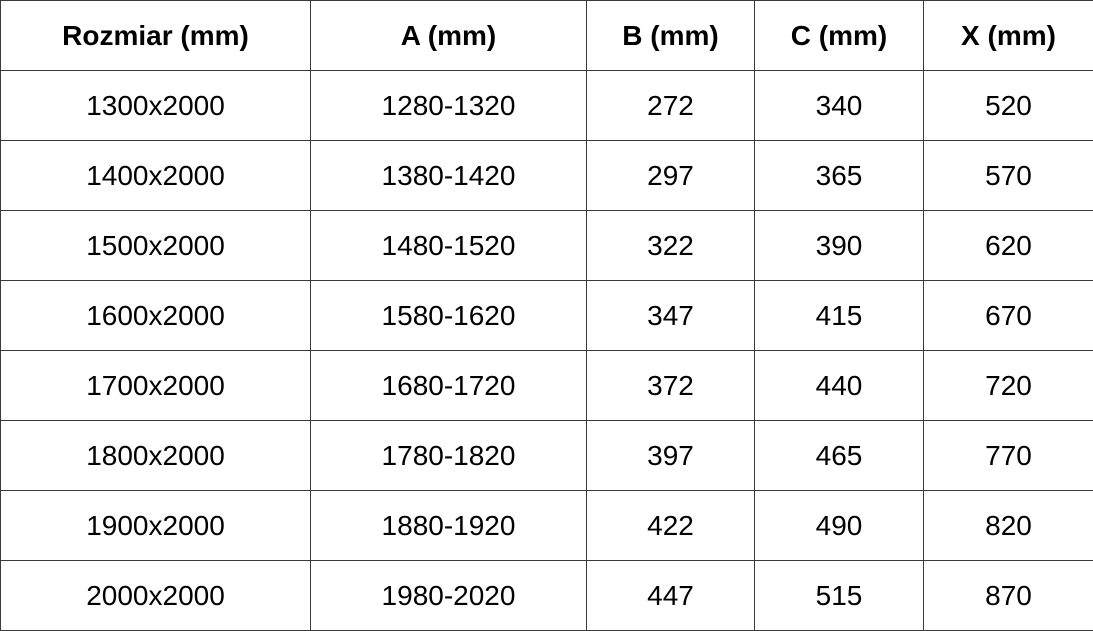  What do you see at coordinates (448, 175) in the screenshot?
I see `table-cell: 1380-1420` at bounding box center [448, 175].